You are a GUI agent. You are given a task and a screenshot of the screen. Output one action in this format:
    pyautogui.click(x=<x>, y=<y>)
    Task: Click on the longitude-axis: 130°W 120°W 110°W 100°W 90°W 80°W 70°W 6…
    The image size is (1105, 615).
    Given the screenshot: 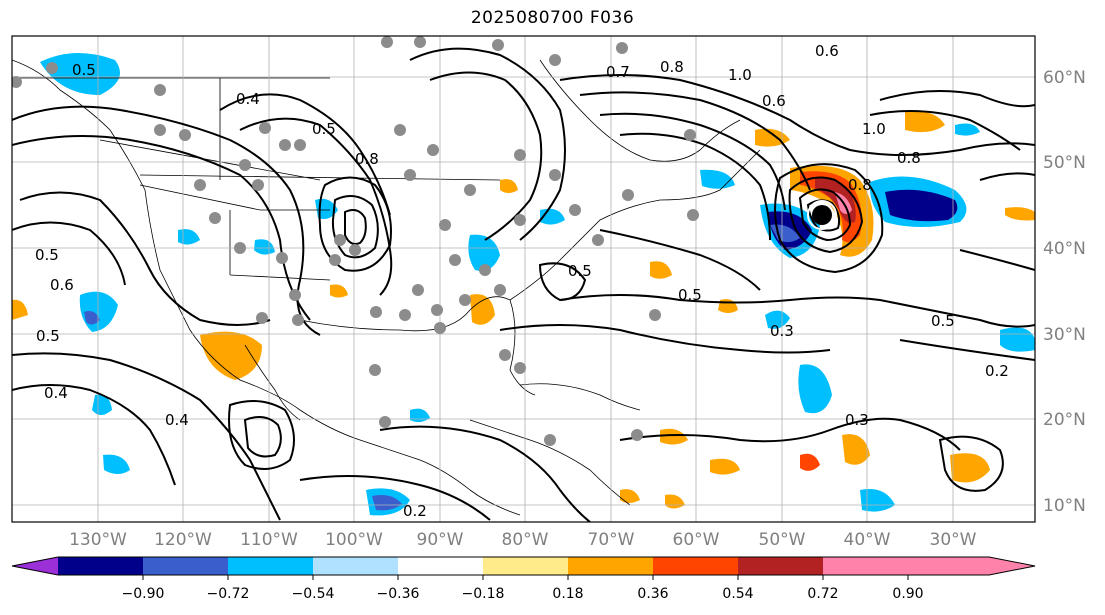 What is the action you would take?
    pyautogui.click(x=523, y=540)
    